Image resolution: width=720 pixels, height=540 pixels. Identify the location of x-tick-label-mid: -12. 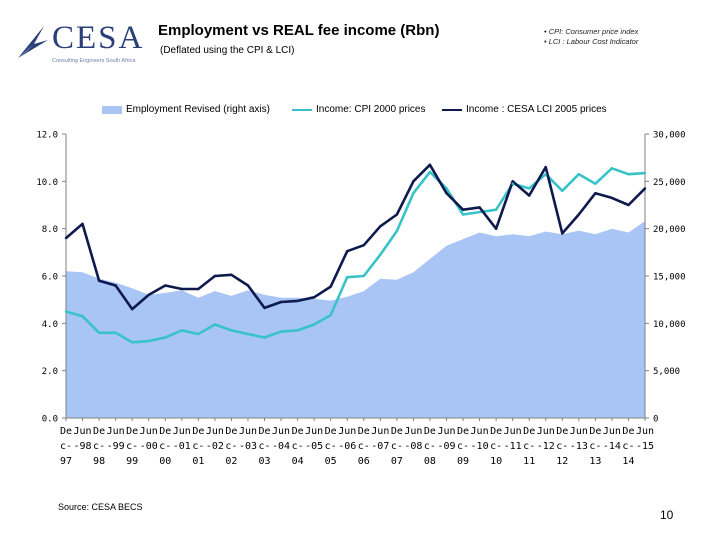
(546, 446).